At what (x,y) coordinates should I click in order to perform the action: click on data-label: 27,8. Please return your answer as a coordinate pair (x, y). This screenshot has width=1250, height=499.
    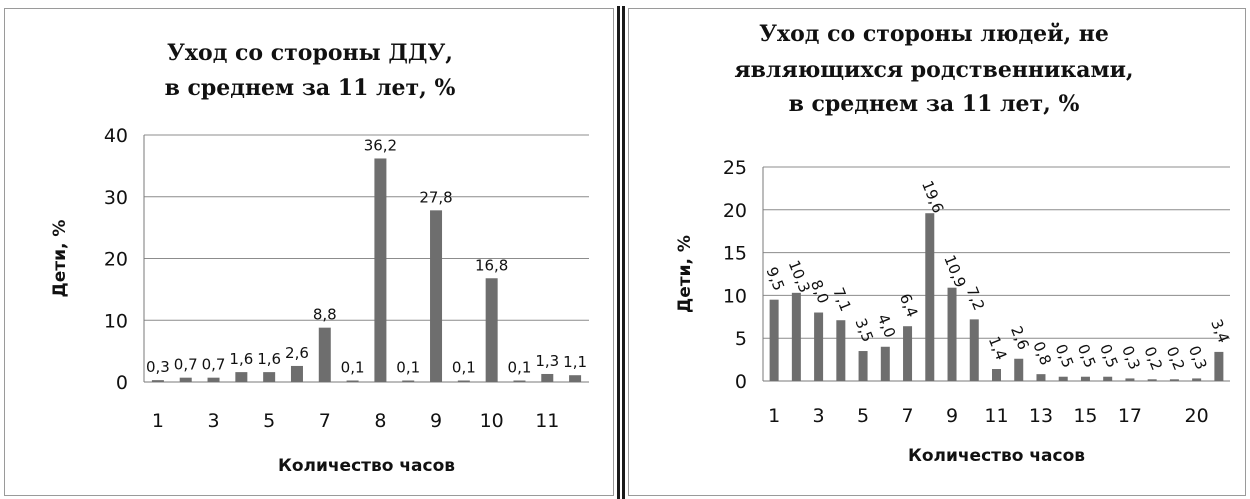
    Looking at the image, I should click on (435, 197).